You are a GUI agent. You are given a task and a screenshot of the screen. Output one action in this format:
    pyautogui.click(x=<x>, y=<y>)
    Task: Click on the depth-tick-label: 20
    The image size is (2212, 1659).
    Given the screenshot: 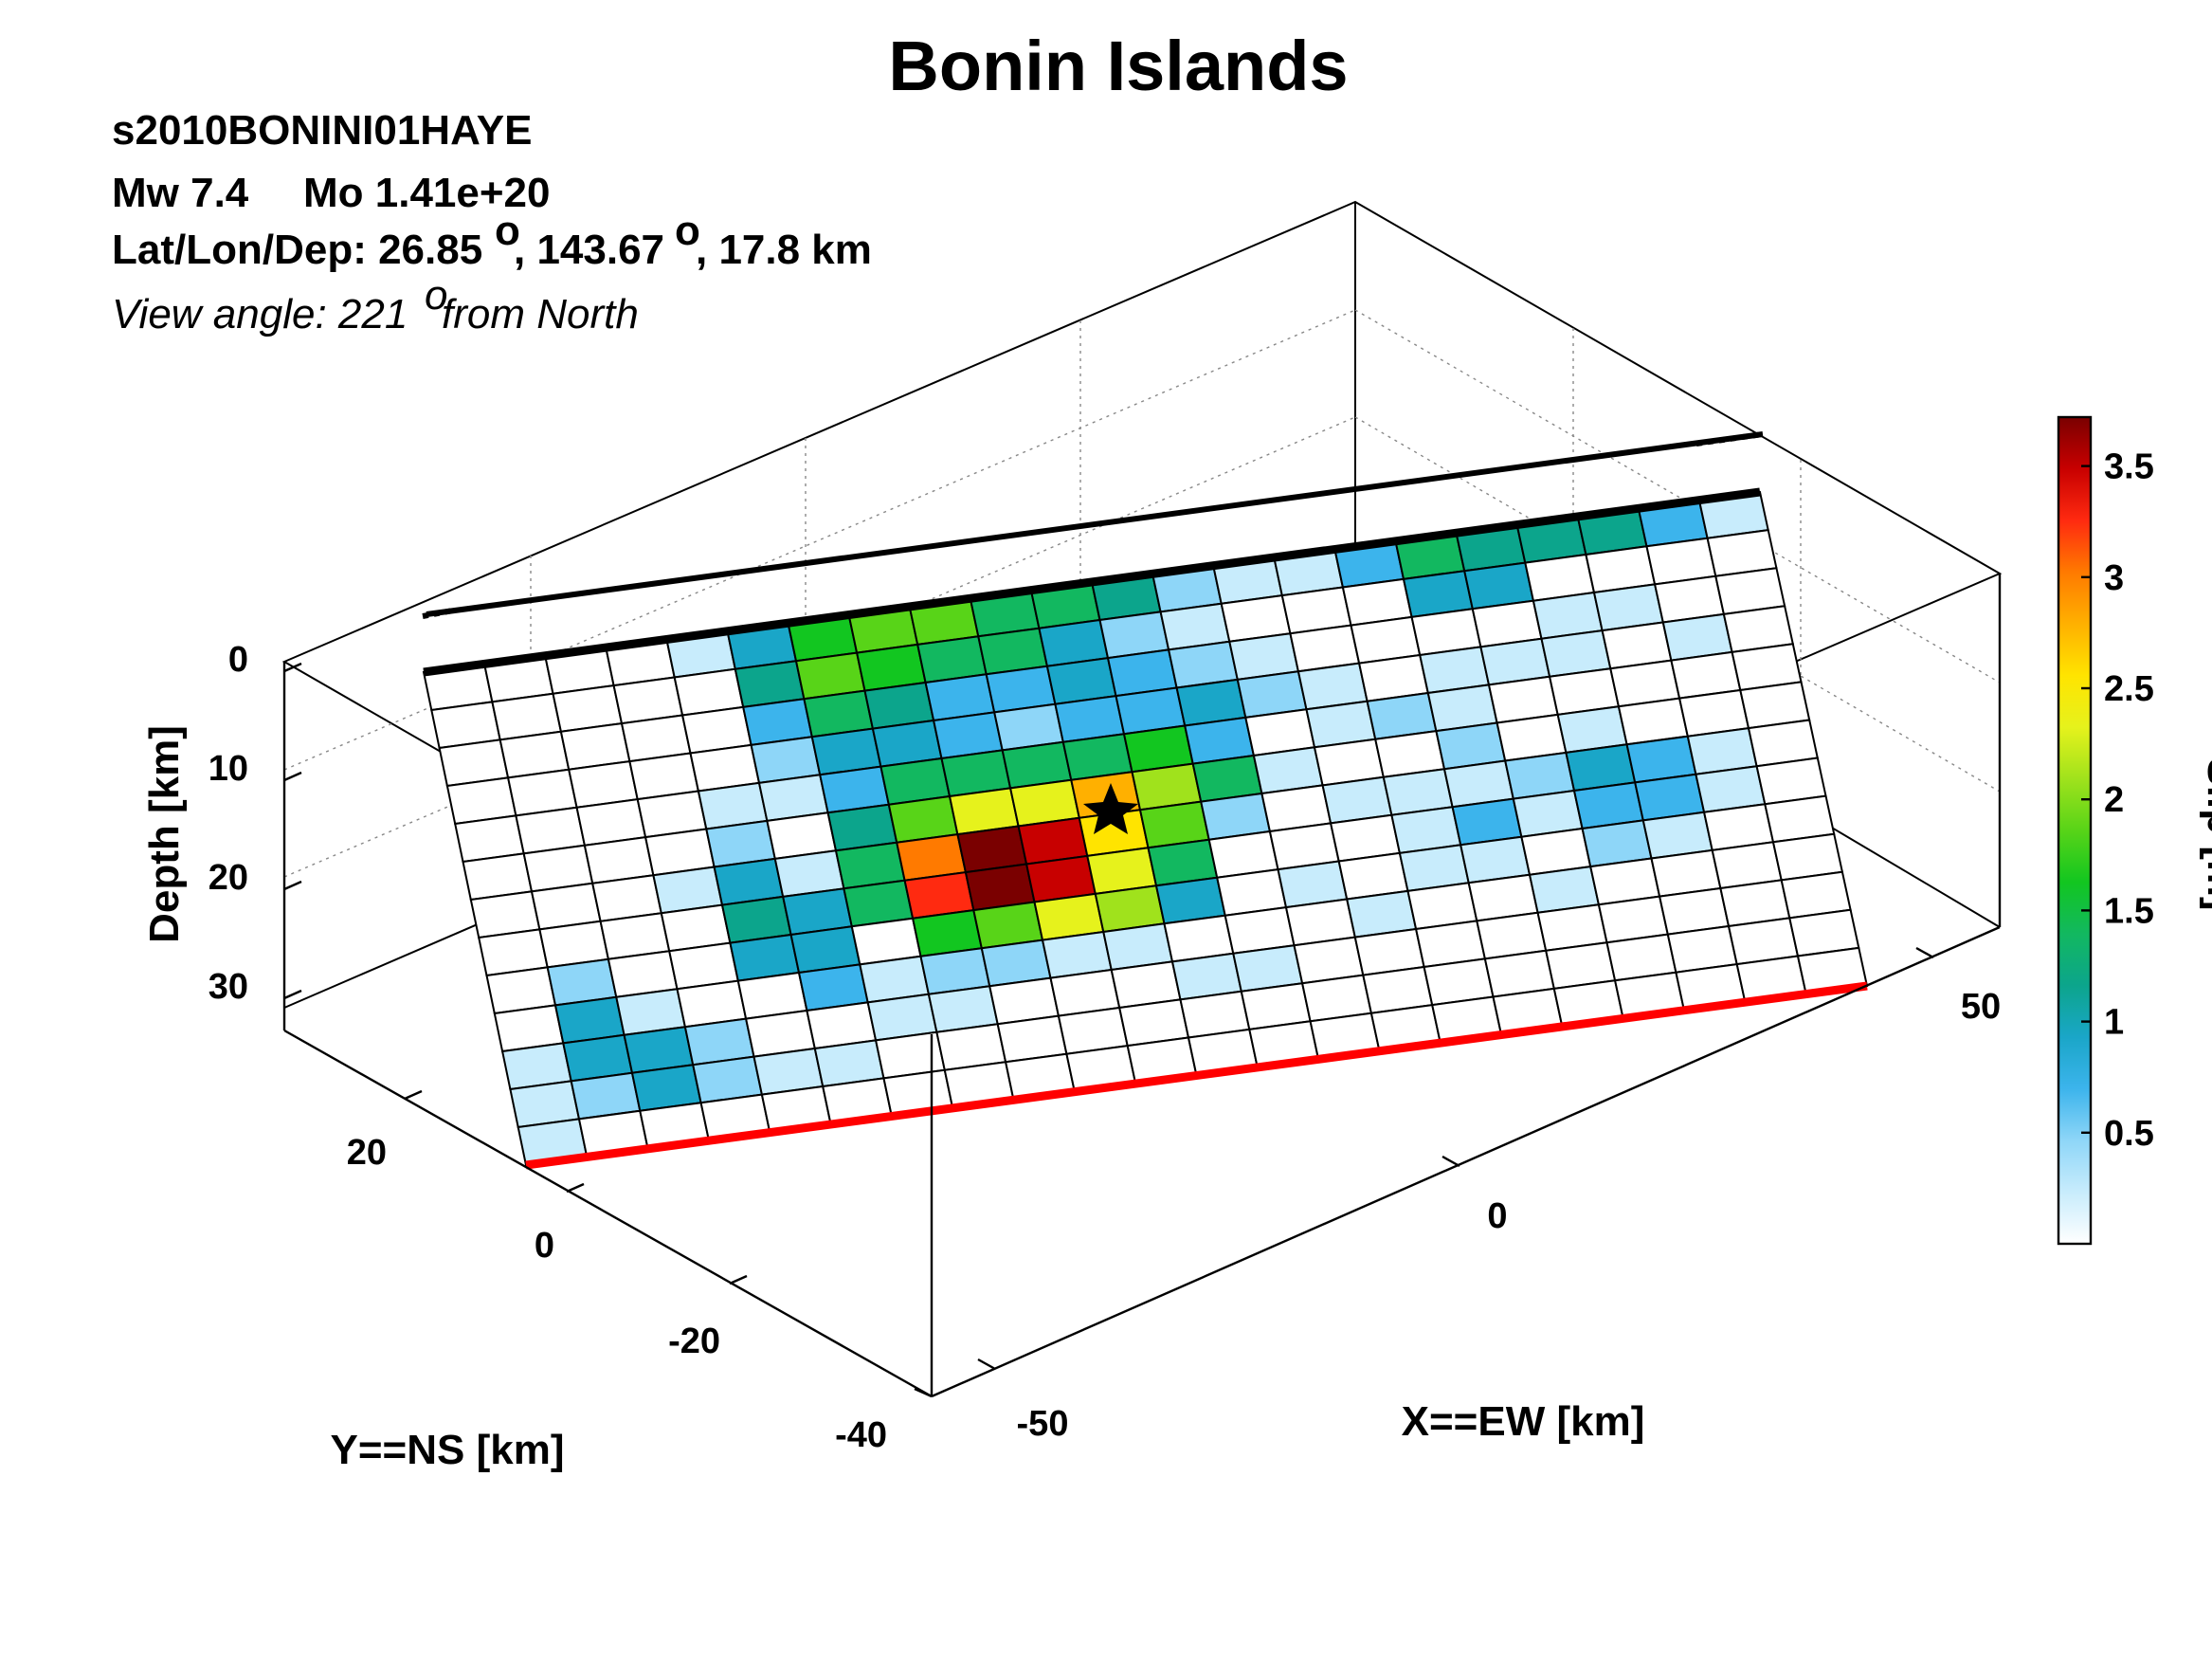 What is the action you would take?
    pyautogui.click(x=228, y=878)
    